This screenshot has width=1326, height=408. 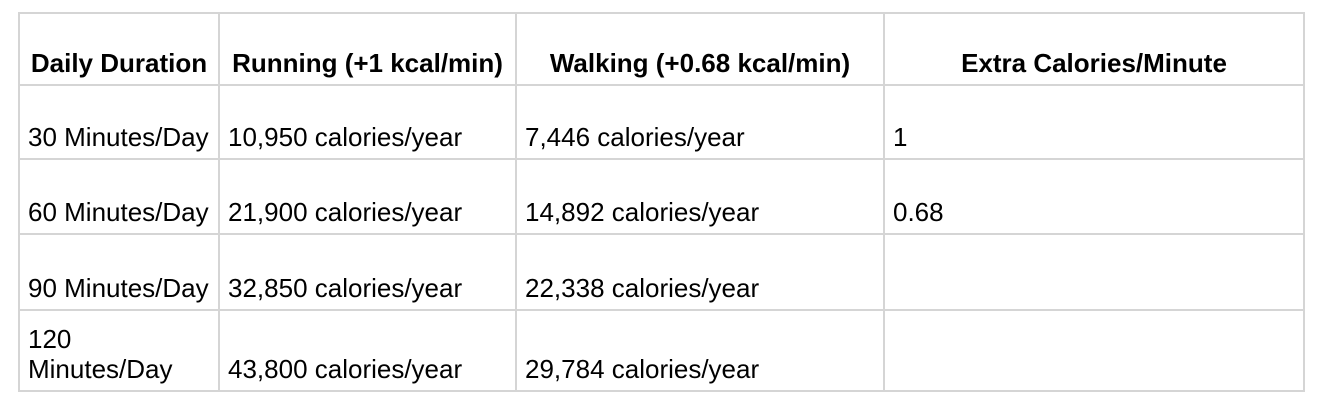 I want to click on duration-cell: 120 Minutes/Day, so click(x=119, y=350).